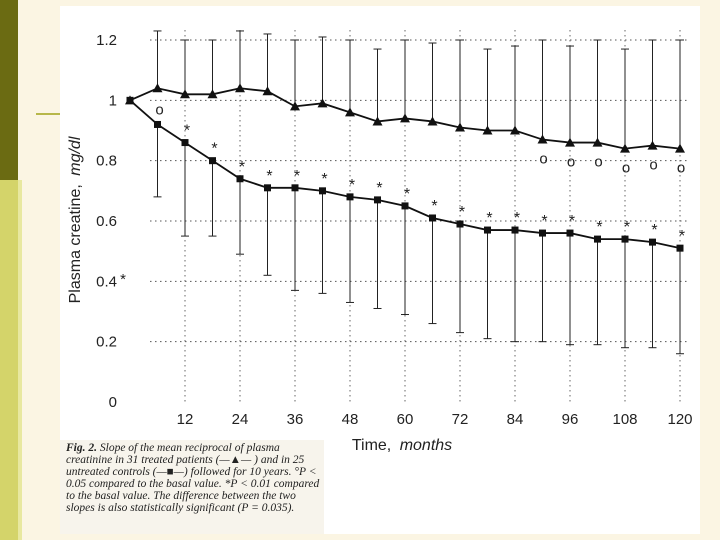 The width and height of the screenshot is (720, 540). What do you see at coordinates (570, 419) in the screenshot?
I see `x-tick-label: 96` at bounding box center [570, 419].